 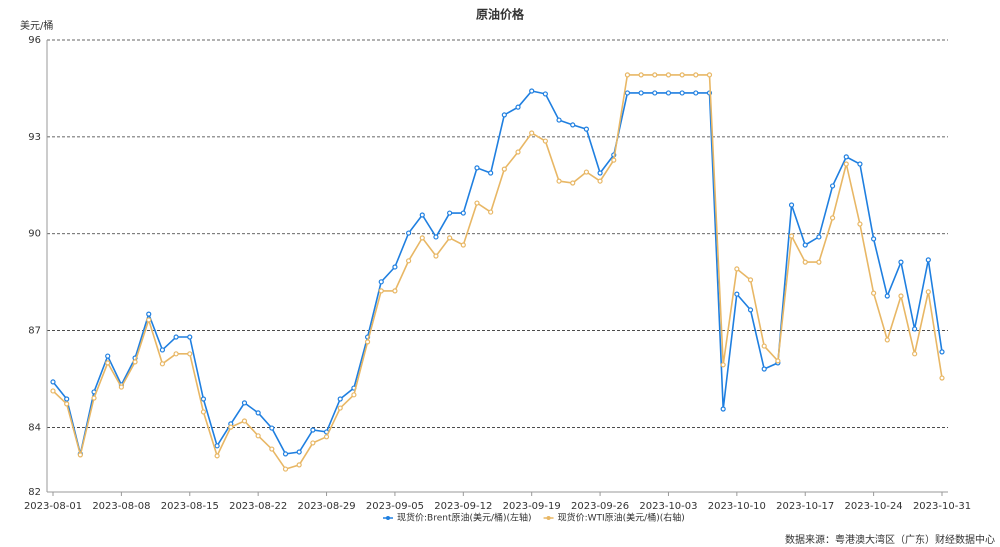 I want to click on y-tick-label: 87, so click(x=34, y=331).